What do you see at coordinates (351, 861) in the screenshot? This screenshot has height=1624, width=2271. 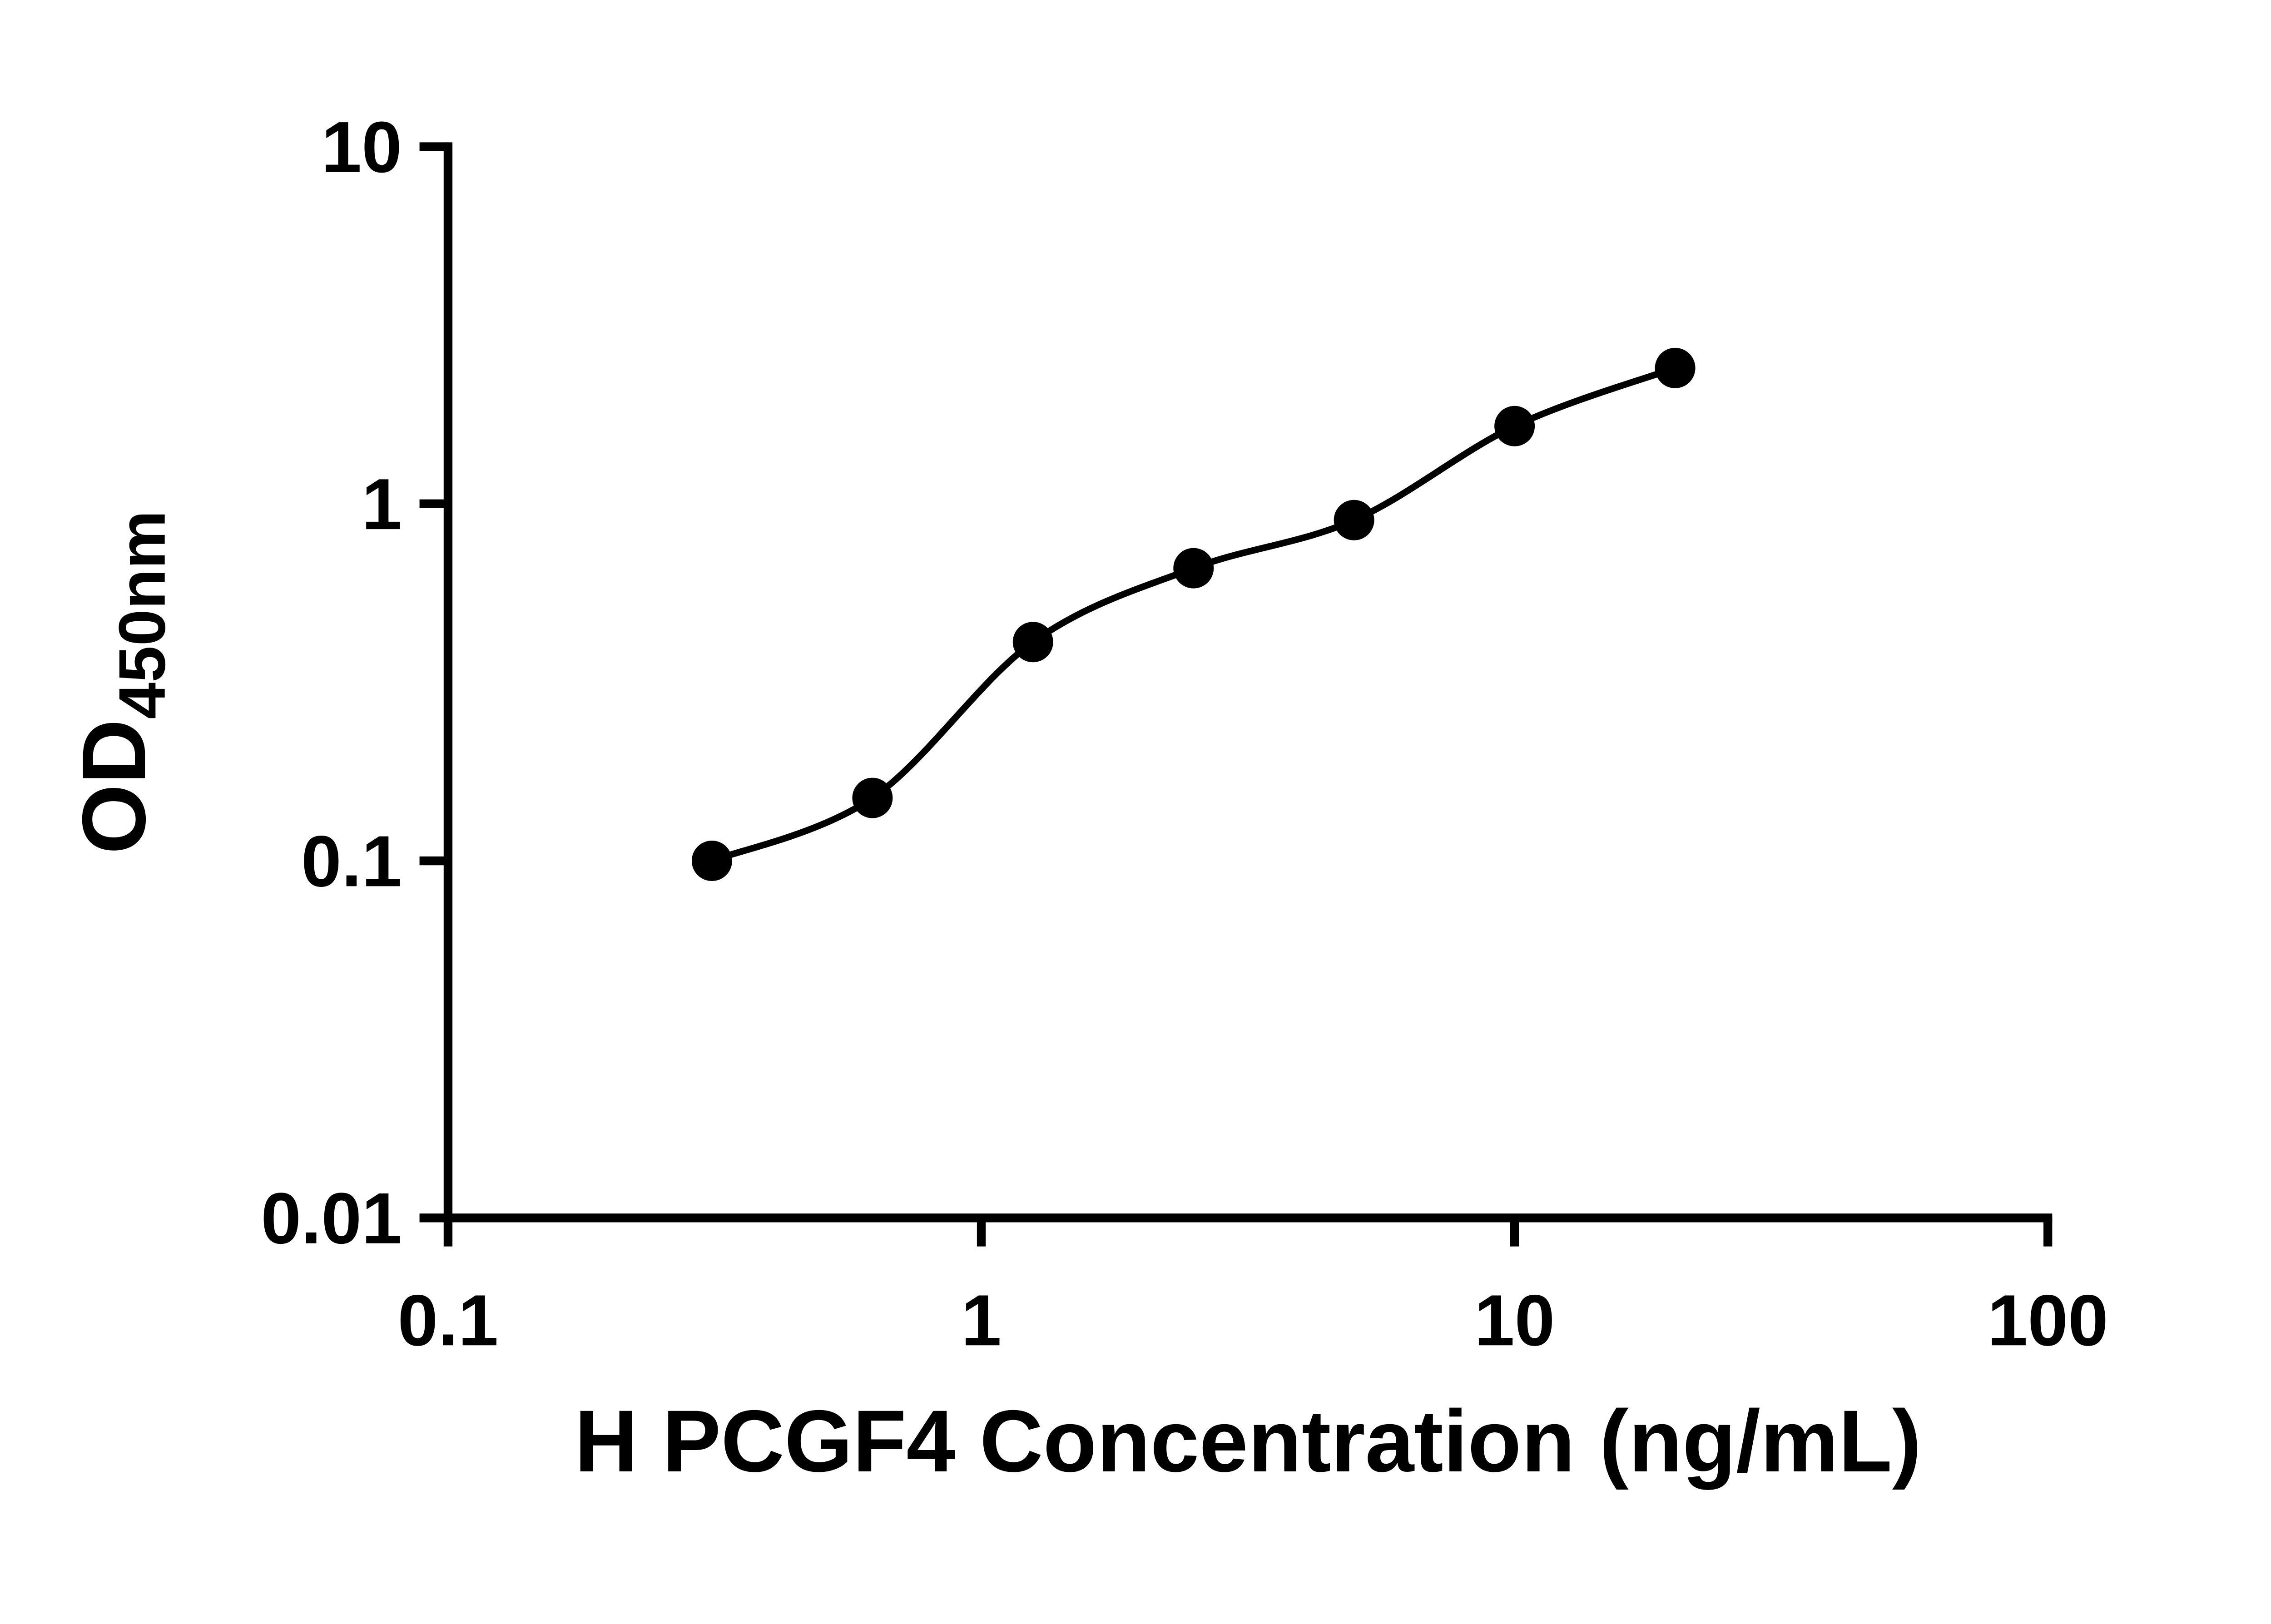 I see `y-tick-label: 0.1` at bounding box center [351, 861].